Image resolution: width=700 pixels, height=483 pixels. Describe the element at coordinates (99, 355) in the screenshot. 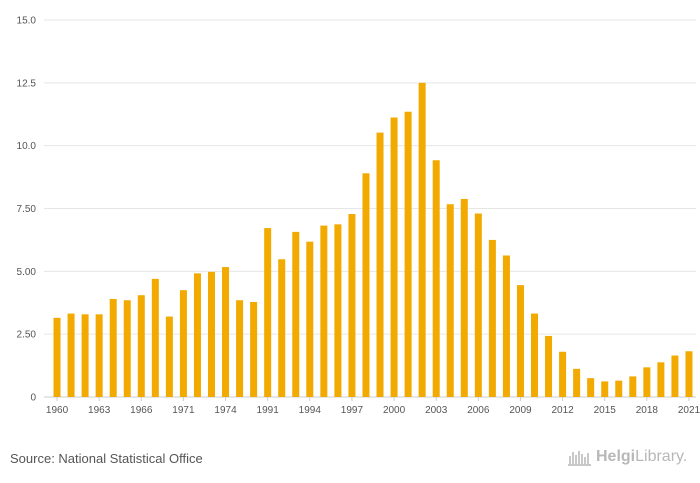

I see `bar-1963` at that location.